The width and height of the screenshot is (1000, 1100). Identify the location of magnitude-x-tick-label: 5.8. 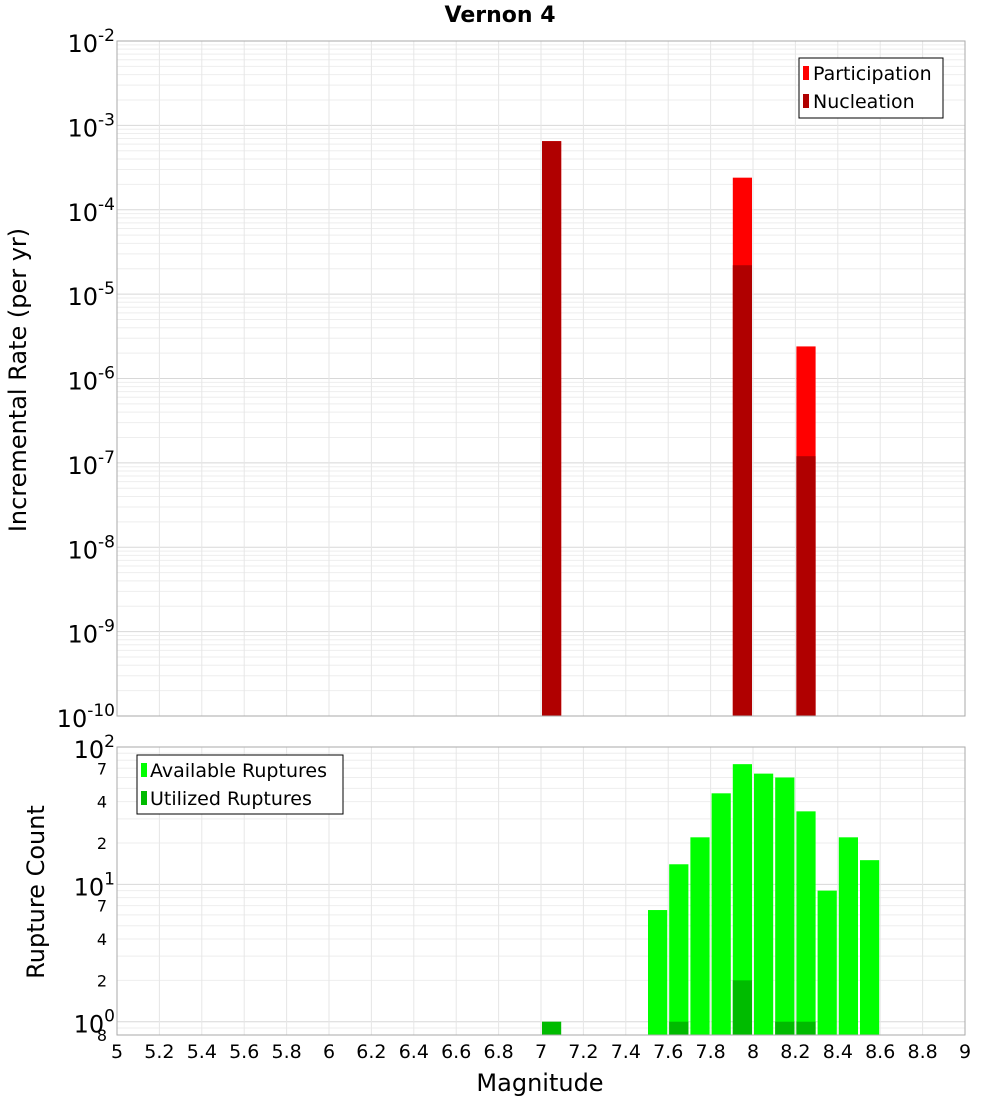
(286, 1052).